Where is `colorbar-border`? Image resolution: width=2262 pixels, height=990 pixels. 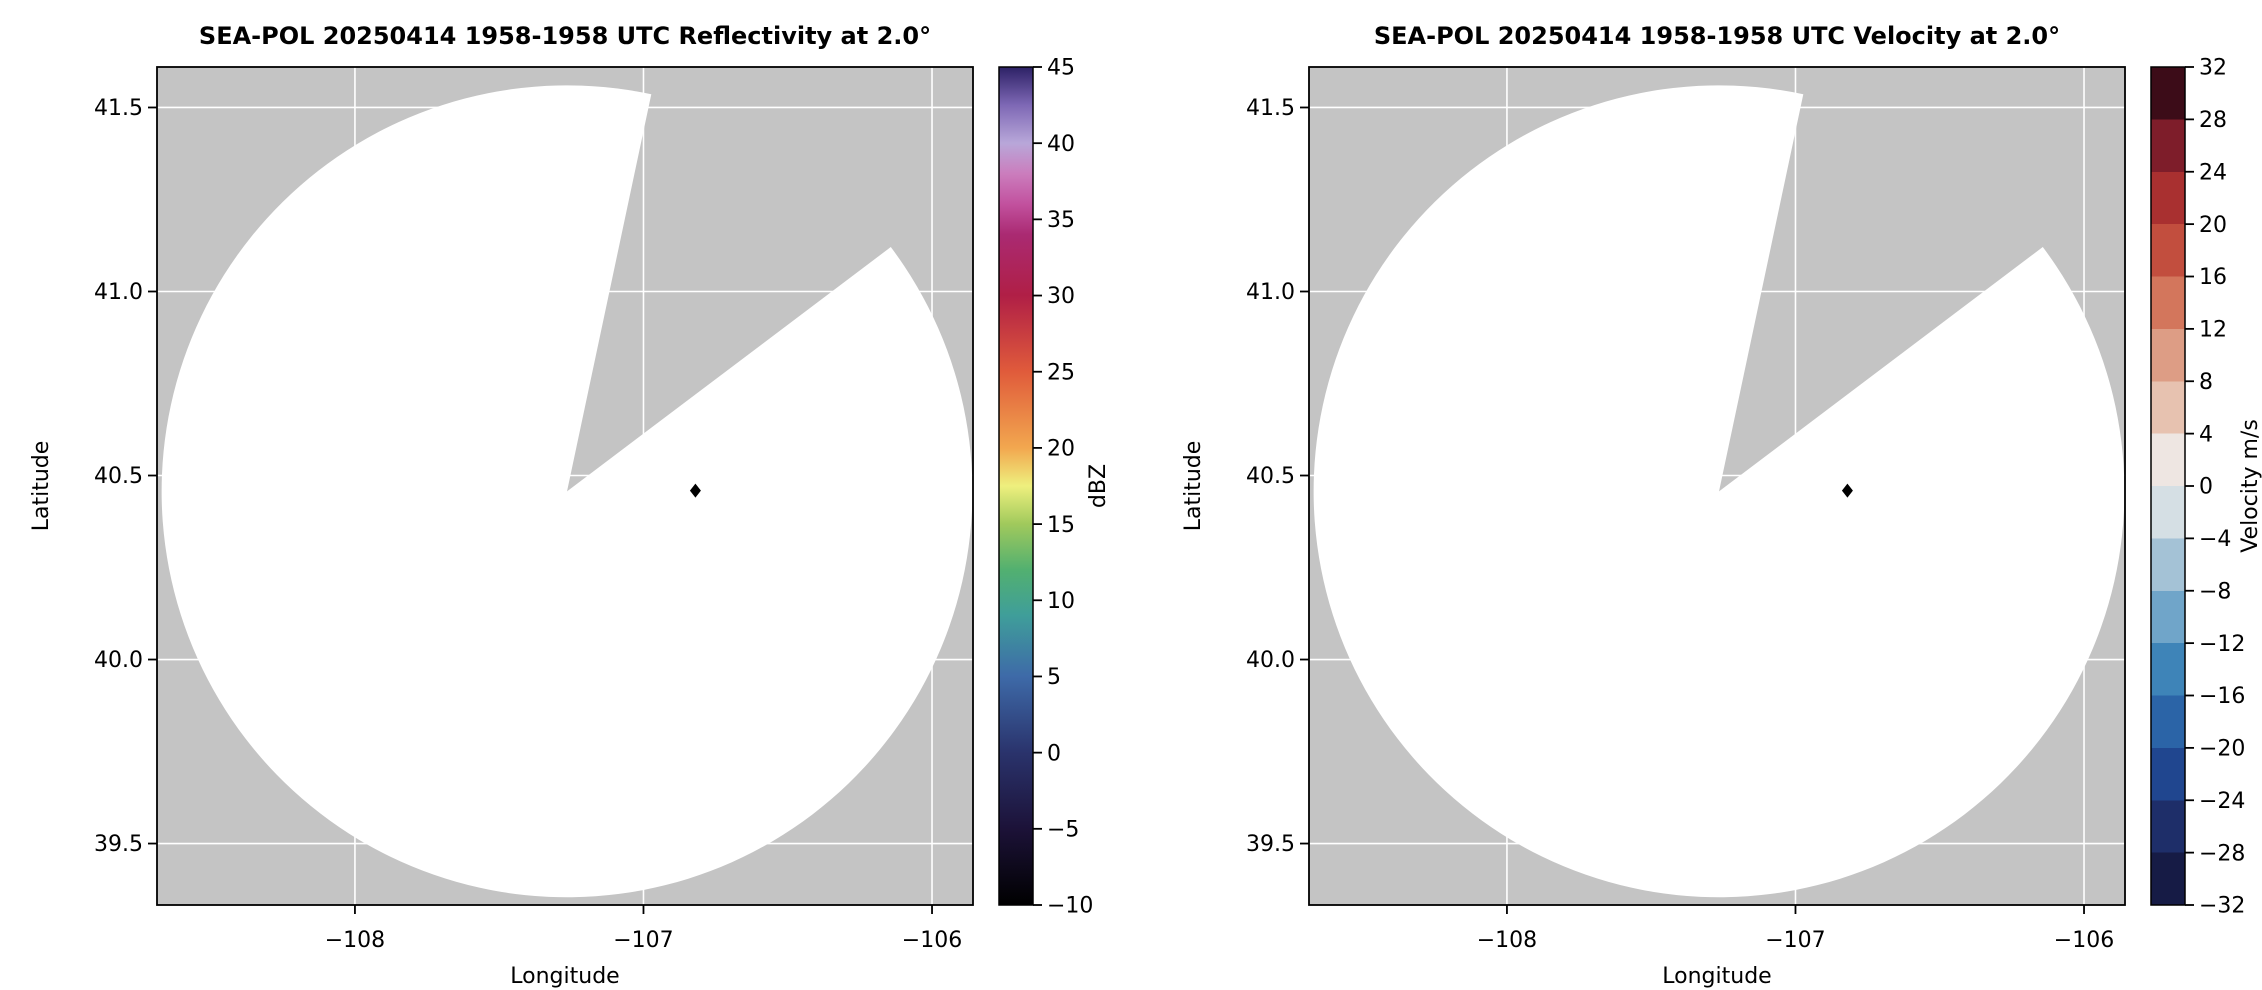
colorbar-border is located at coordinates (1016, 486).